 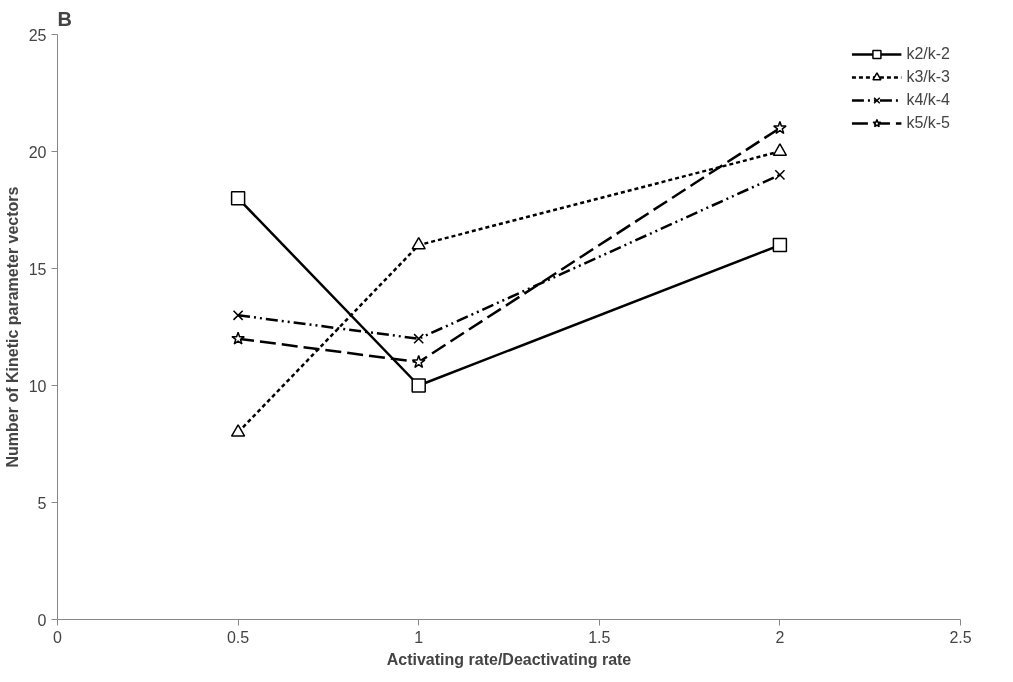 I want to click on chart-title: B, so click(x=64, y=18).